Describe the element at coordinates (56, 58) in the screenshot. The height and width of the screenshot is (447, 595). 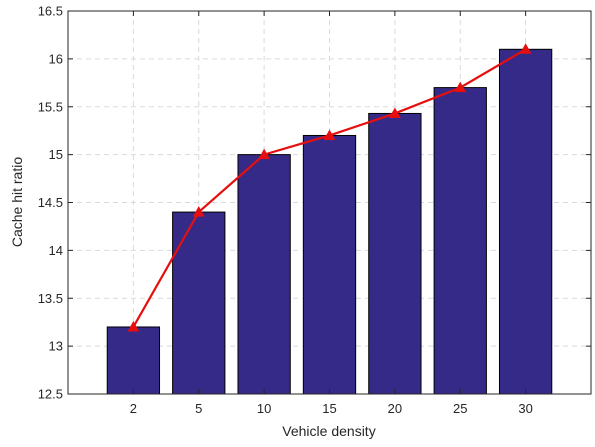
I see `y-tick-label: 16` at that location.